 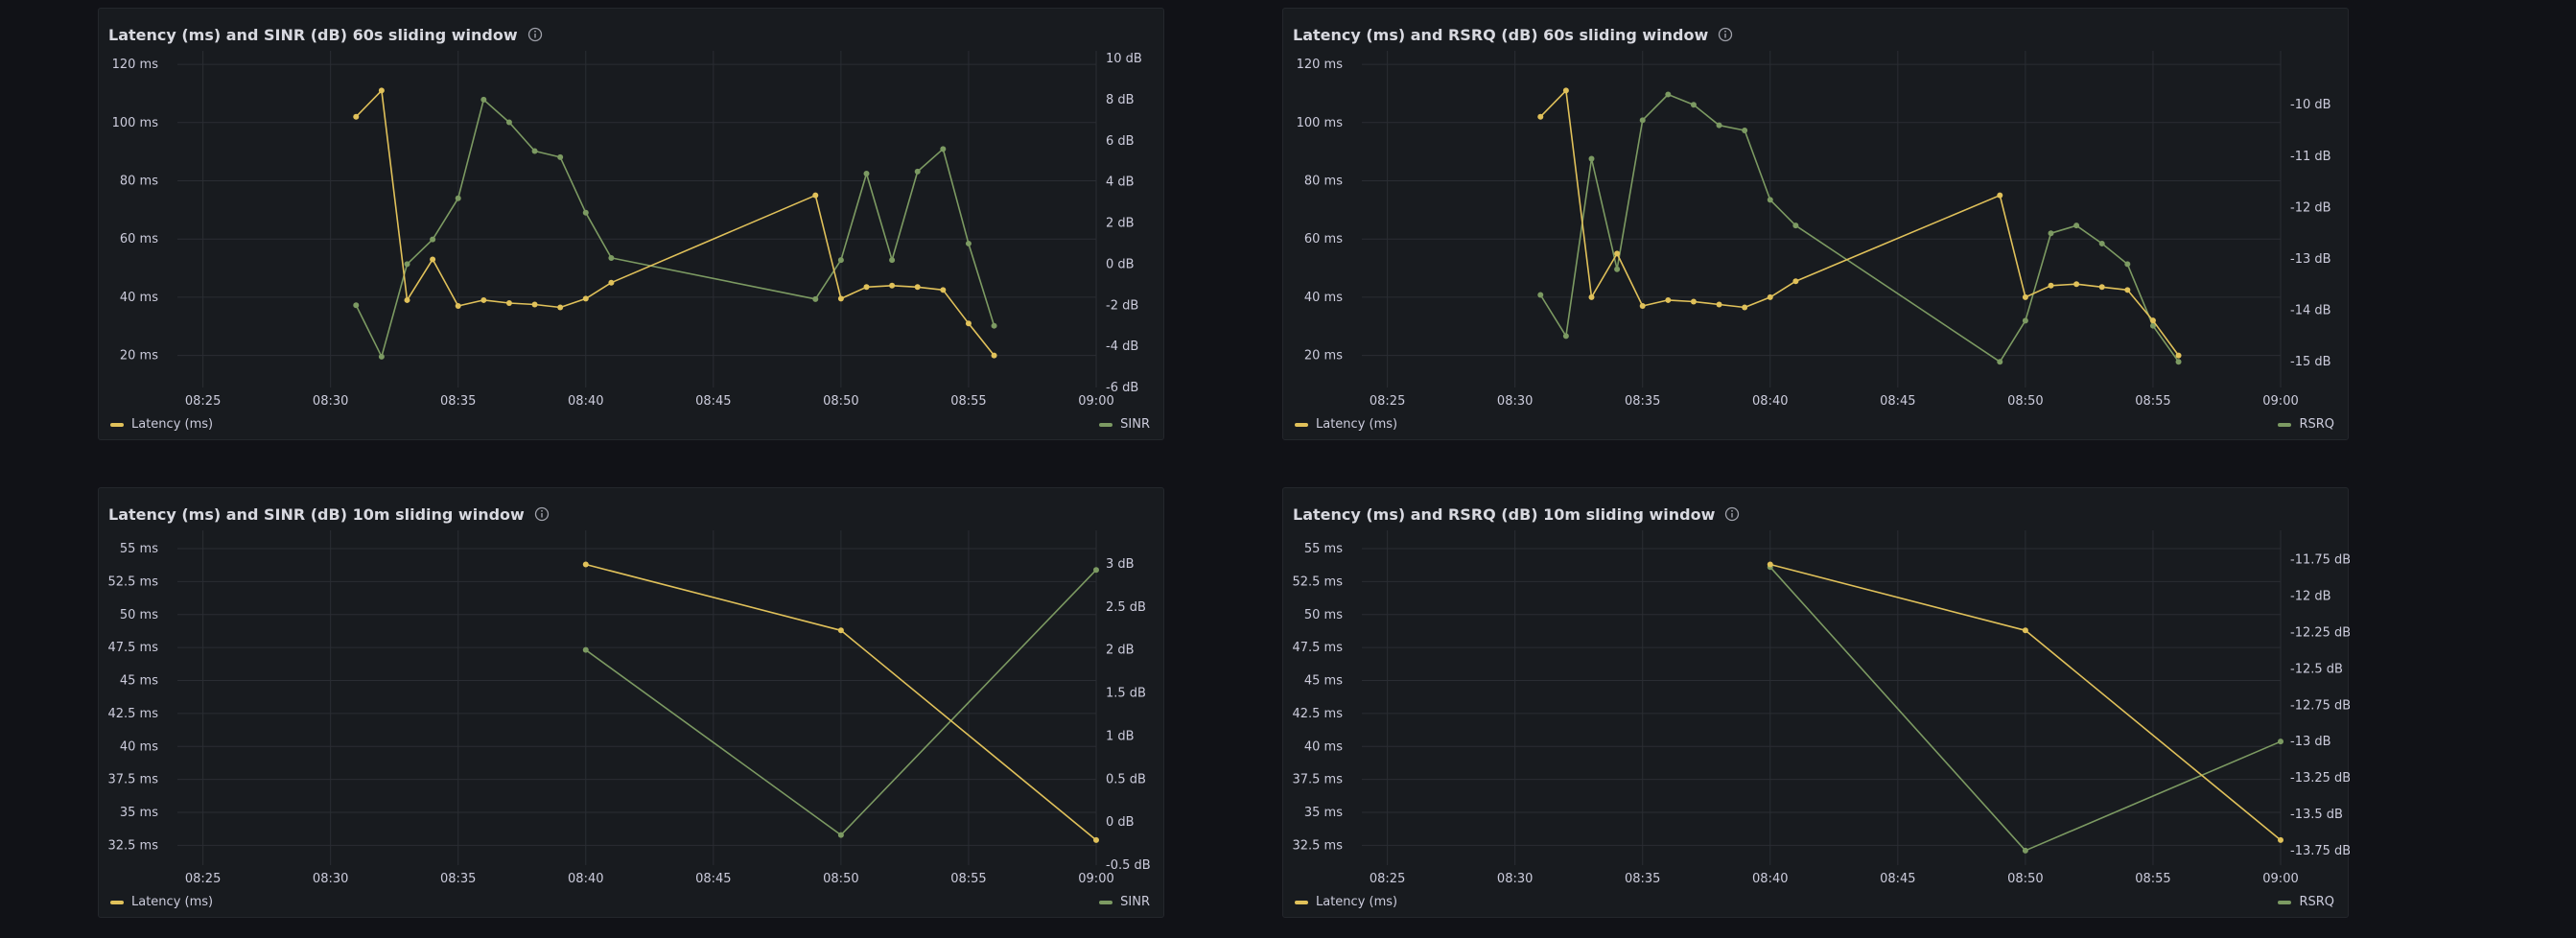 What do you see at coordinates (1122, 305) in the screenshot?
I see `y-right-tick-label: -2 dB` at bounding box center [1122, 305].